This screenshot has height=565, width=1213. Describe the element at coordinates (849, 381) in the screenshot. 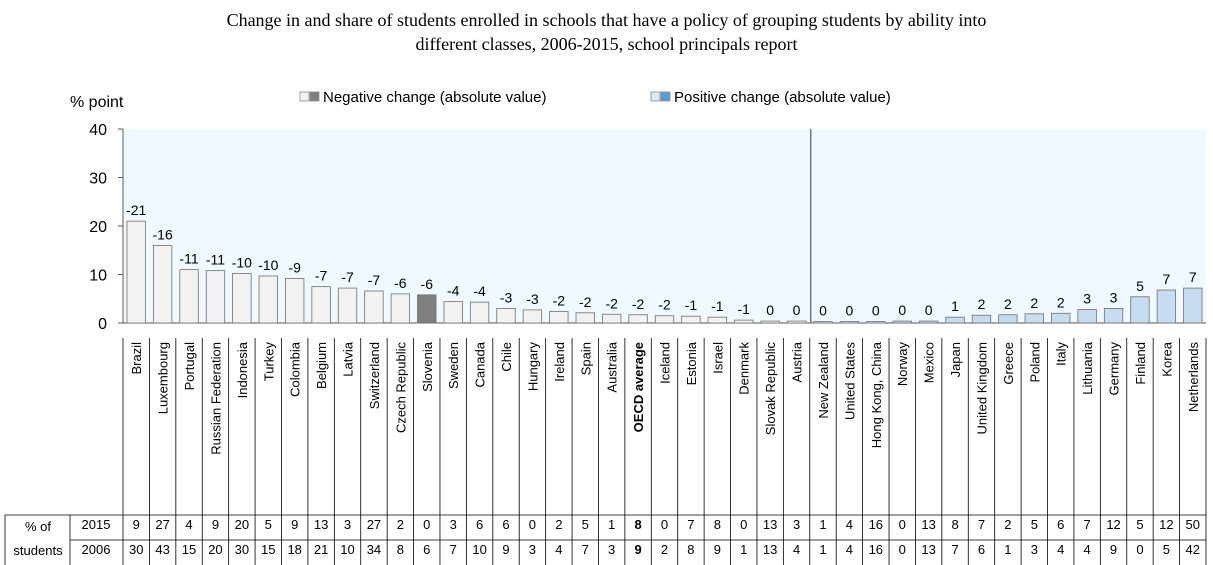

I see `category-label: United States` at that location.